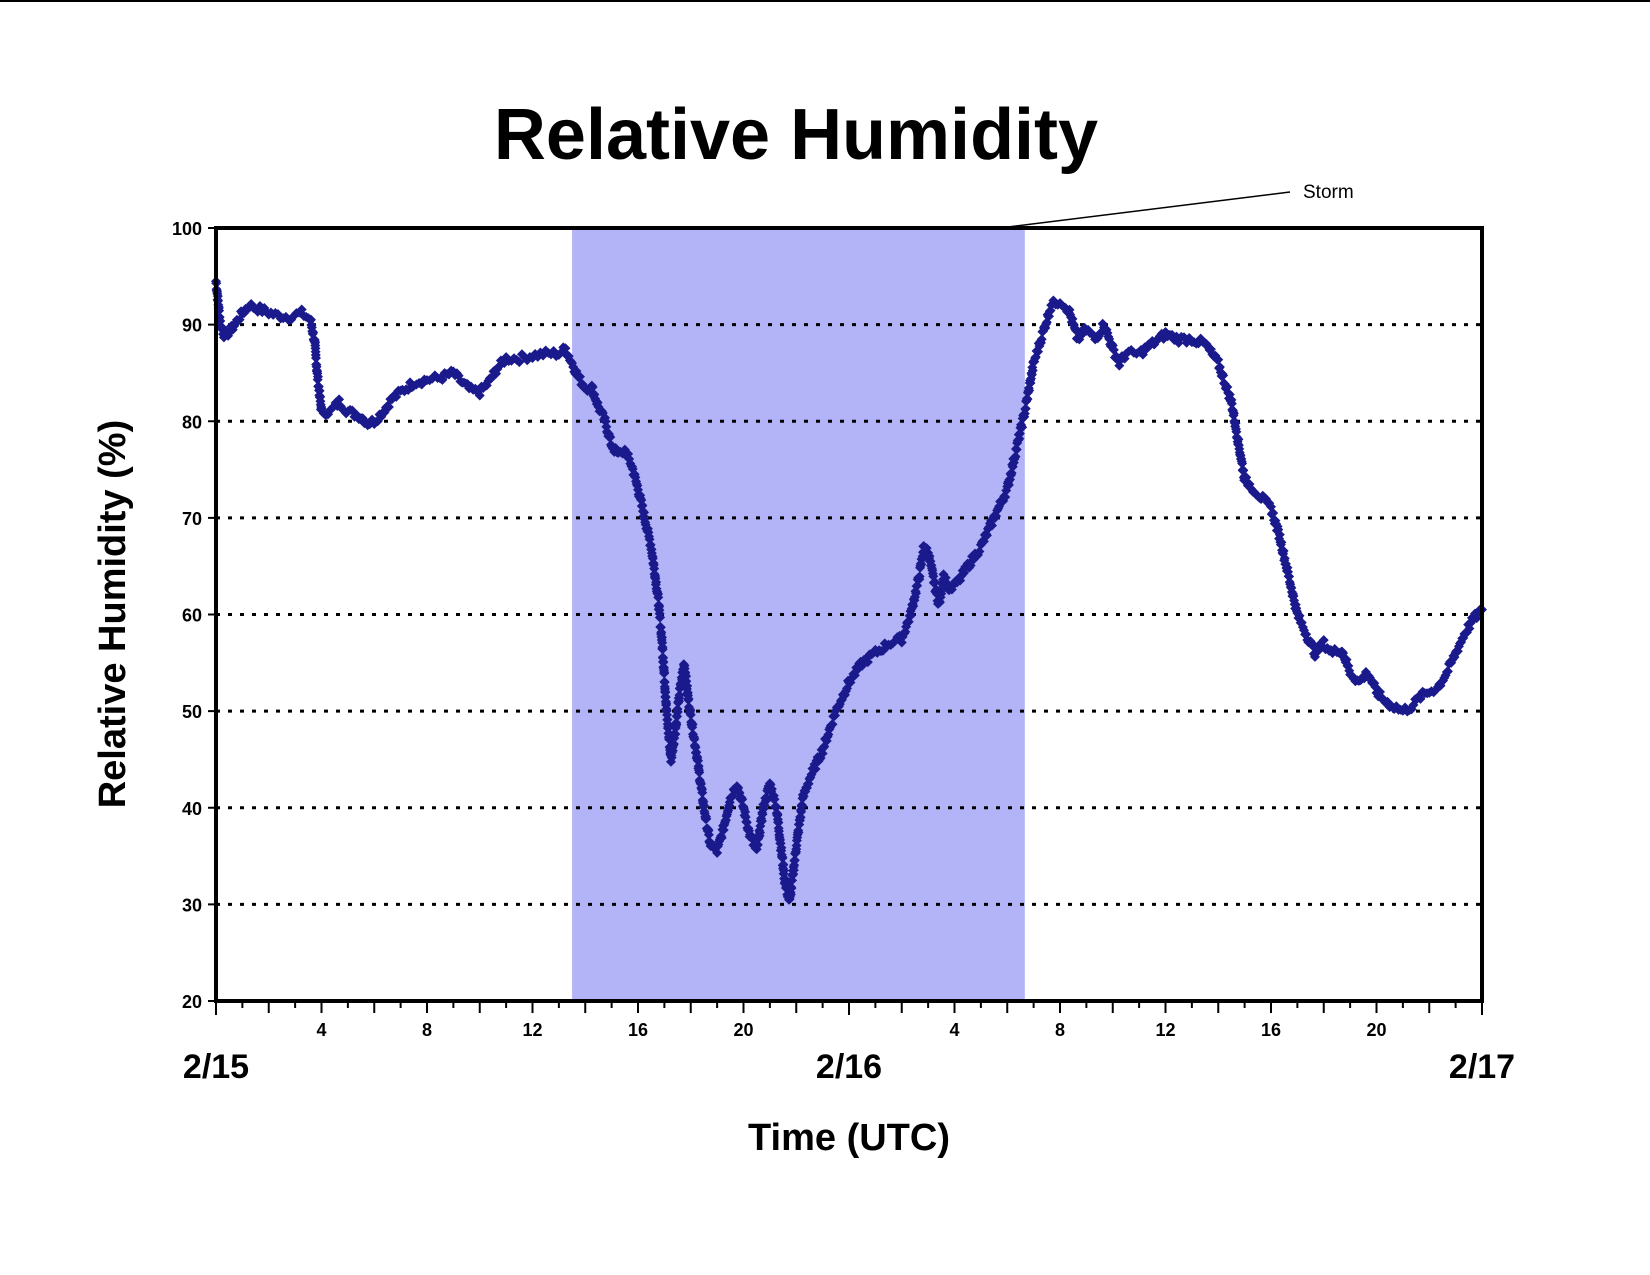 This screenshot has width=1650, height=1275. Describe the element at coordinates (192, 519) in the screenshot. I see `y-tick-label: 70` at that location.